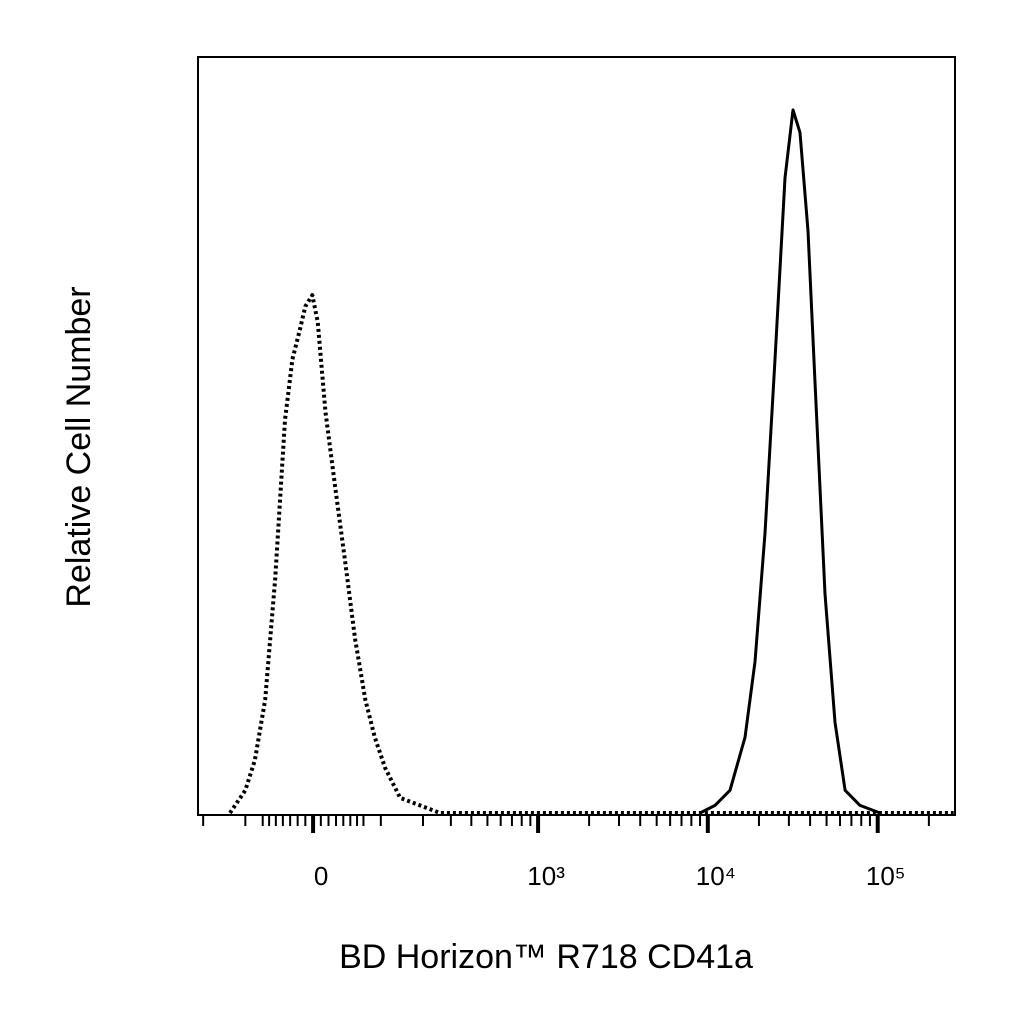  Describe the element at coordinates (790, 461) in the screenshot. I see `histogram-line` at that location.